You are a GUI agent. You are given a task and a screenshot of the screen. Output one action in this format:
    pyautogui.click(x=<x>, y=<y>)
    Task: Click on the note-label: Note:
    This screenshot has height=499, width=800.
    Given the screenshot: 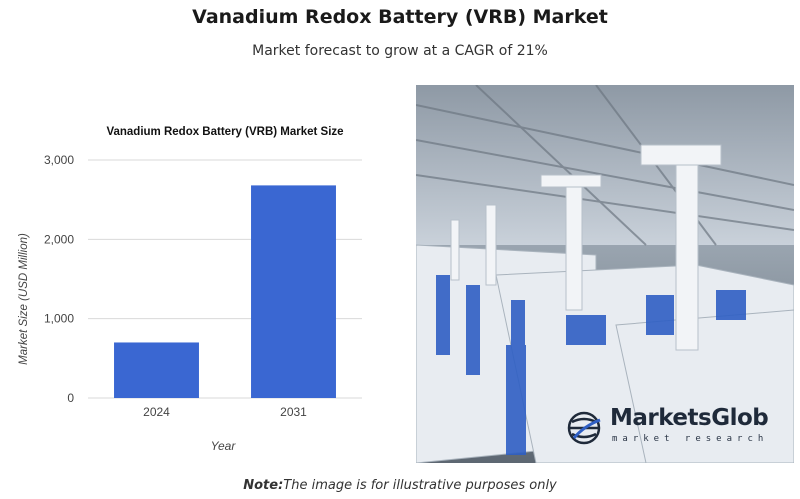 What is the action you would take?
    pyautogui.click(x=263, y=485)
    